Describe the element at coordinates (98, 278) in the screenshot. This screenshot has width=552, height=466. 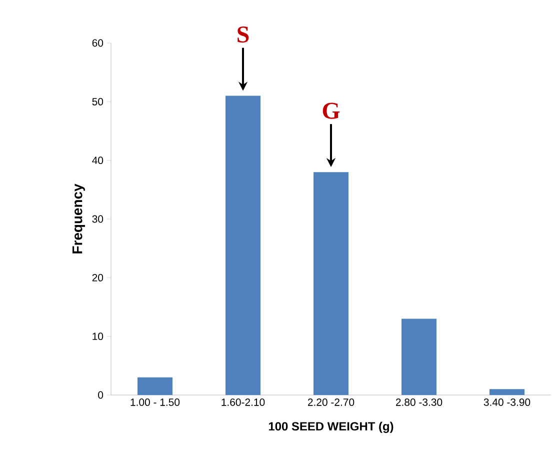
I see `y-tick-label: 20` at that location.